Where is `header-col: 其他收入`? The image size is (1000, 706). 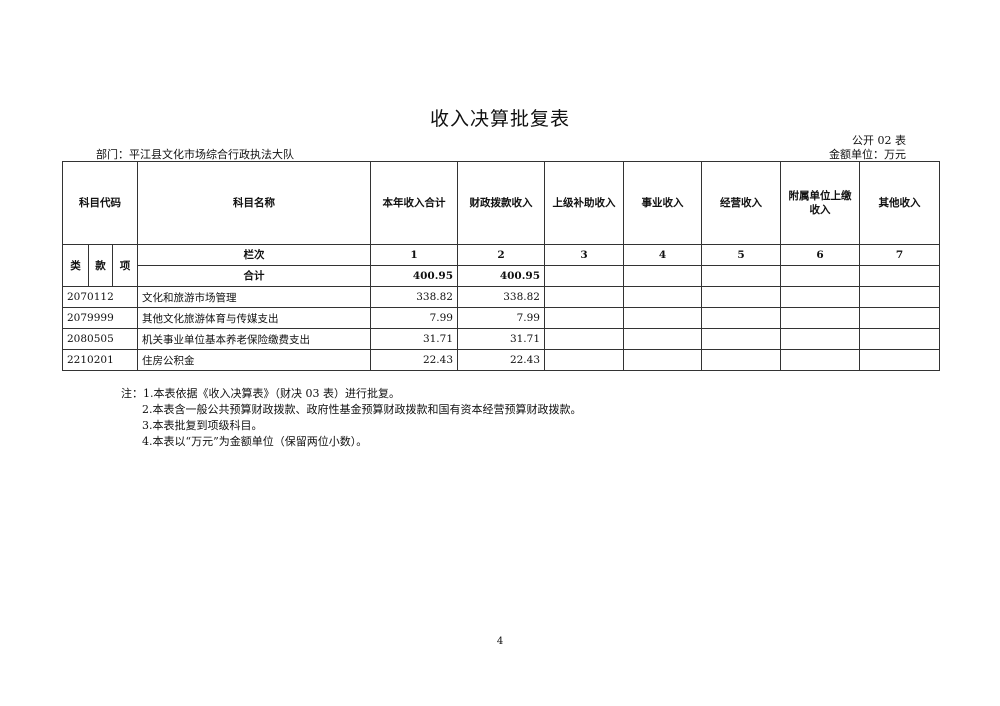 header-col: 其他收入 is located at coordinates (899, 203).